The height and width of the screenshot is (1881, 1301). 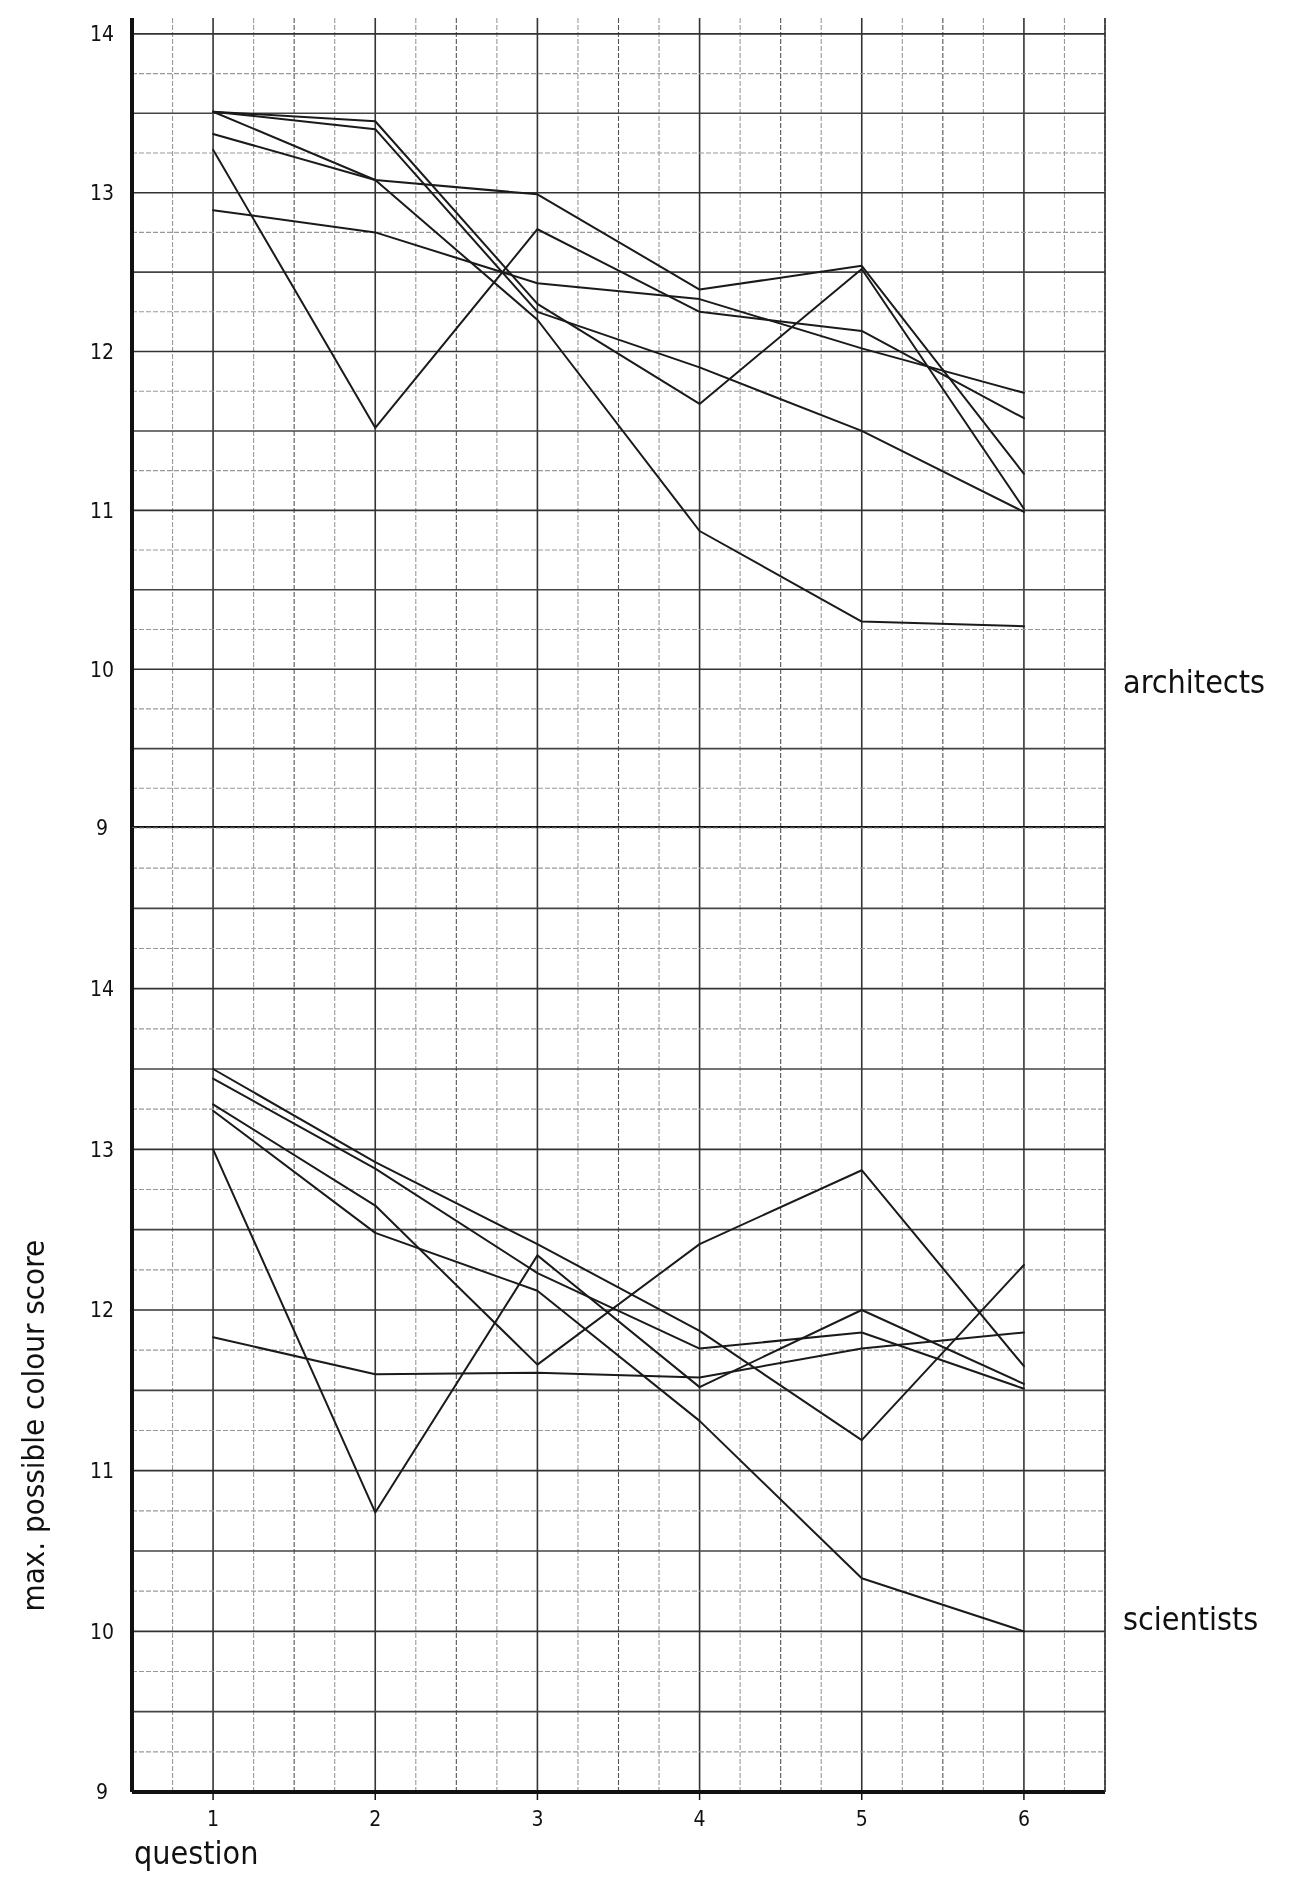 What do you see at coordinates (537, 1819) in the screenshot?
I see `x-tick-label: 3` at bounding box center [537, 1819].